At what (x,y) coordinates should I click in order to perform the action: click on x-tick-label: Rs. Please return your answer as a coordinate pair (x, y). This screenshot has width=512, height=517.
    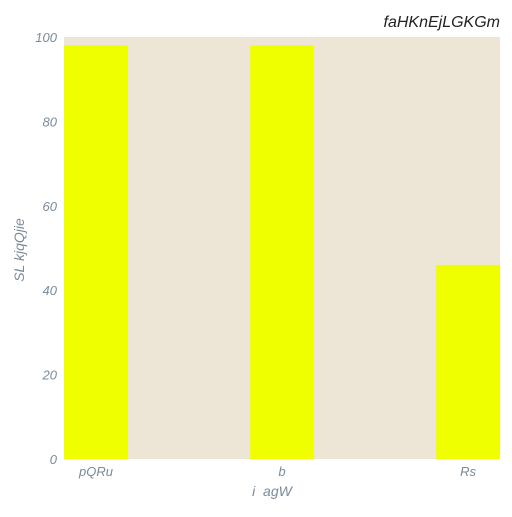
    Looking at the image, I should click on (468, 471).